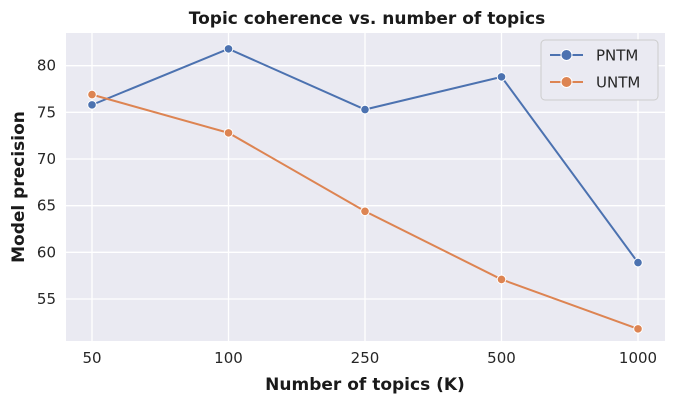  Describe the element at coordinates (46, 206) in the screenshot. I see `y-tick-label: 65` at that location.